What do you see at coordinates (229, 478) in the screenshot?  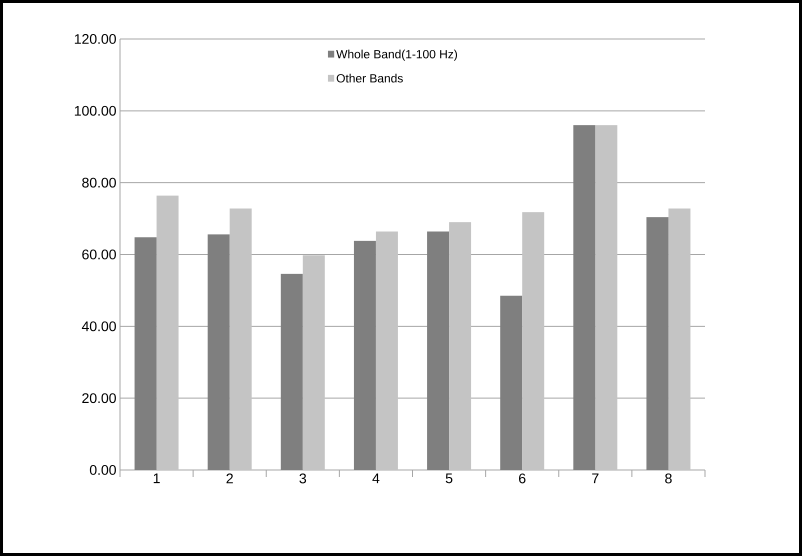 I see `x-tick-label: 2` at bounding box center [229, 478].